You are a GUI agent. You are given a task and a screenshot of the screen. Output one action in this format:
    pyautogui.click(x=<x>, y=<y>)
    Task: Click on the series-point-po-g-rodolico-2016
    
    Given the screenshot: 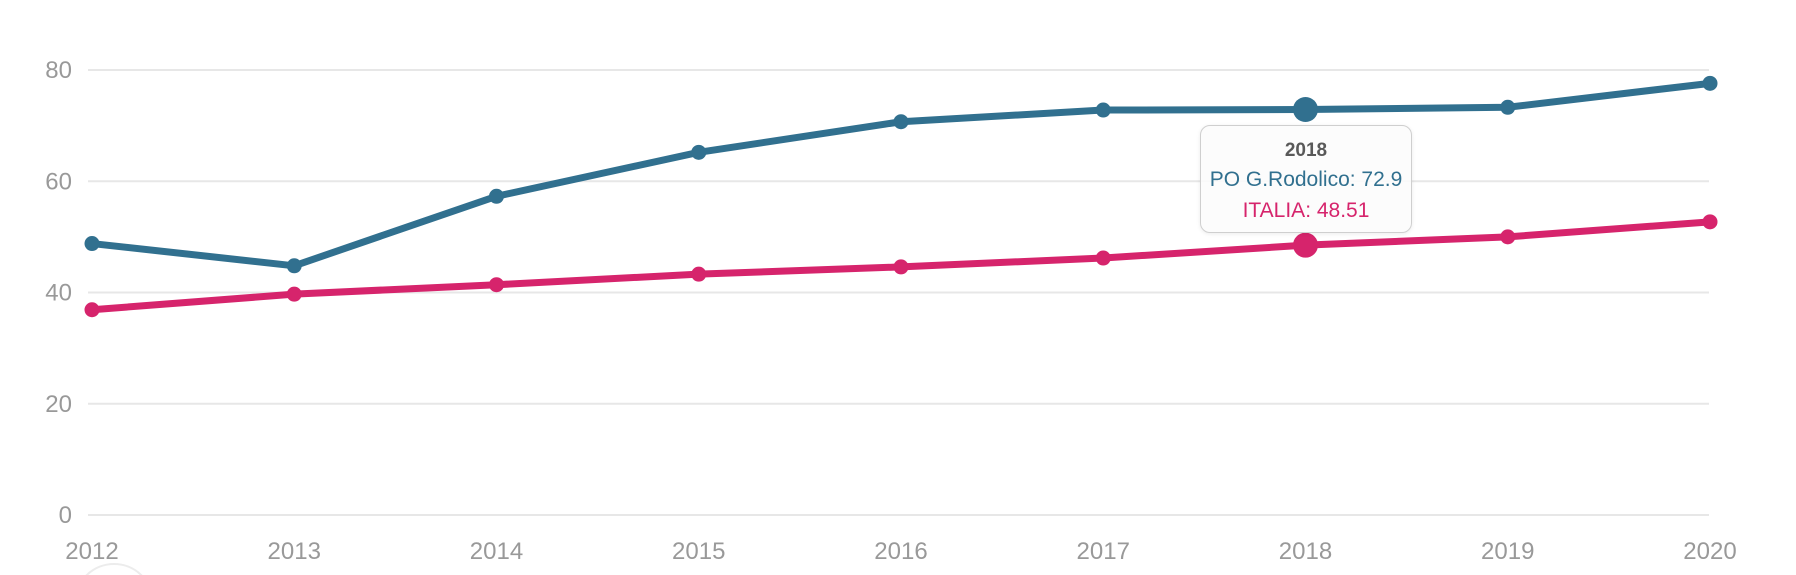 What is the action you would take?
    pyautogui.click(x=901, y=122)
    